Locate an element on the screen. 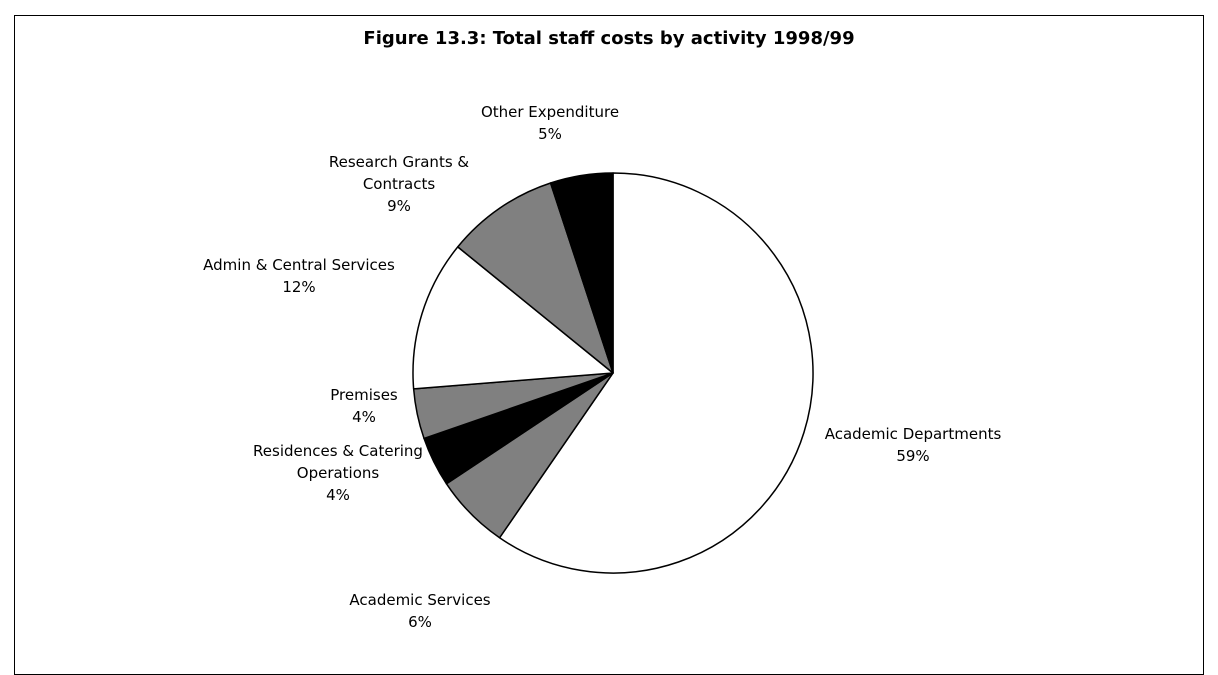  label-research-grants-line2: Contracts is located at coordinates (399, 184).